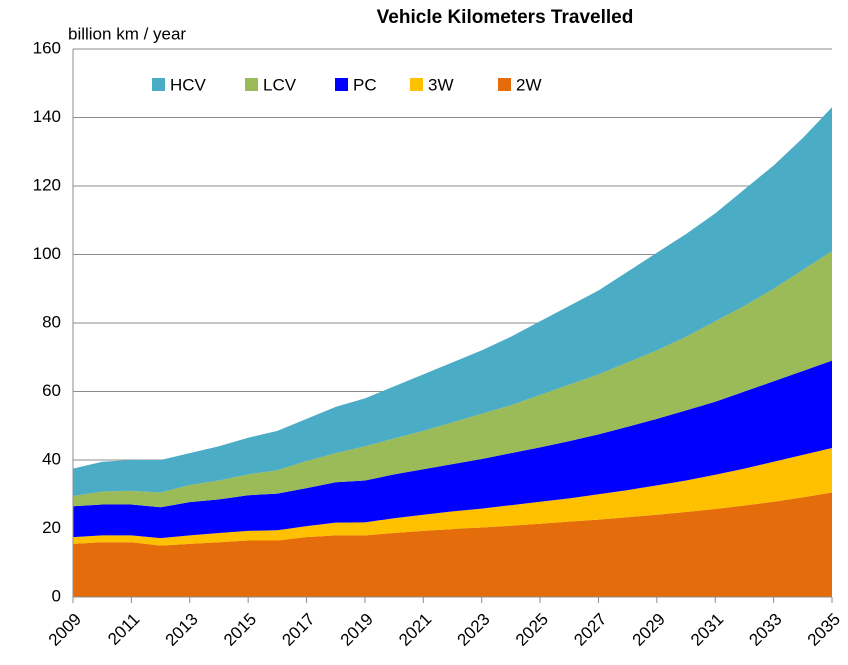  What do you see at coordinates (298, 630) in the screenshot?
I see `x-tick-label: 2017` at bounding box center [298, 630].